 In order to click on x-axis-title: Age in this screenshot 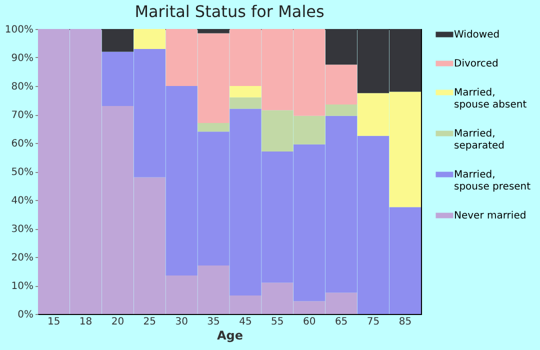, I will do `click(230, 335)`.